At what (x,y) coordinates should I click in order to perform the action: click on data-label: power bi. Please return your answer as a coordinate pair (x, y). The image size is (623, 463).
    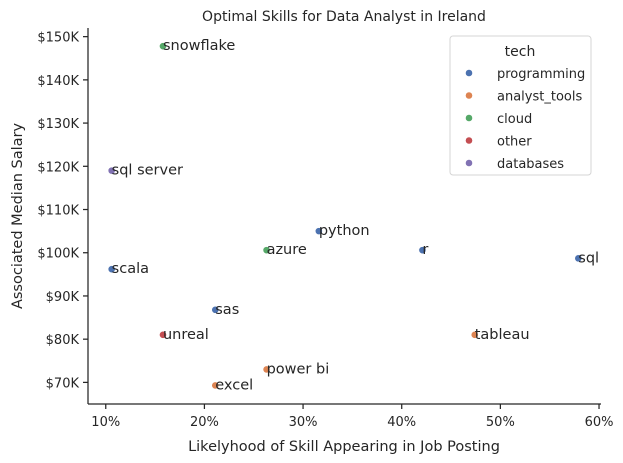
    Looking at the image, I should click on (298, 369).